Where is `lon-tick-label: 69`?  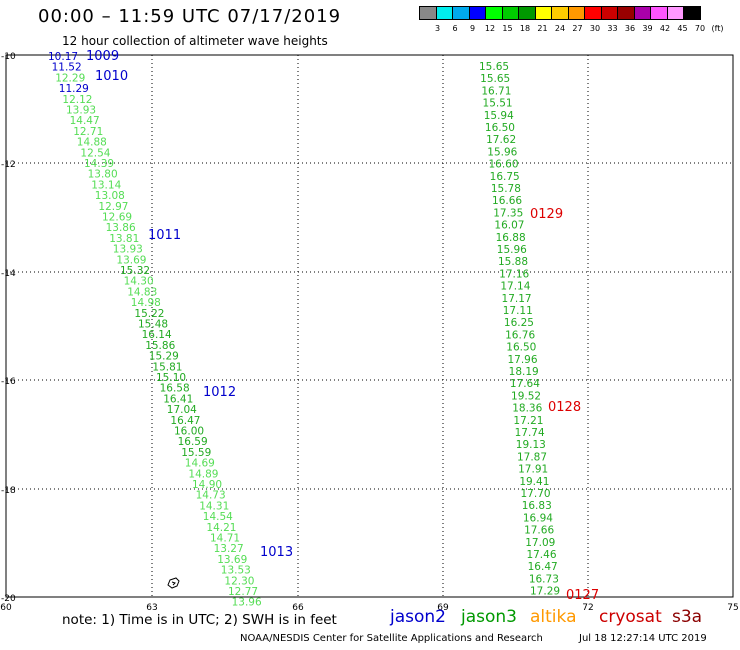
lon-tick-label: 69 is located at coordinates (443, 608).